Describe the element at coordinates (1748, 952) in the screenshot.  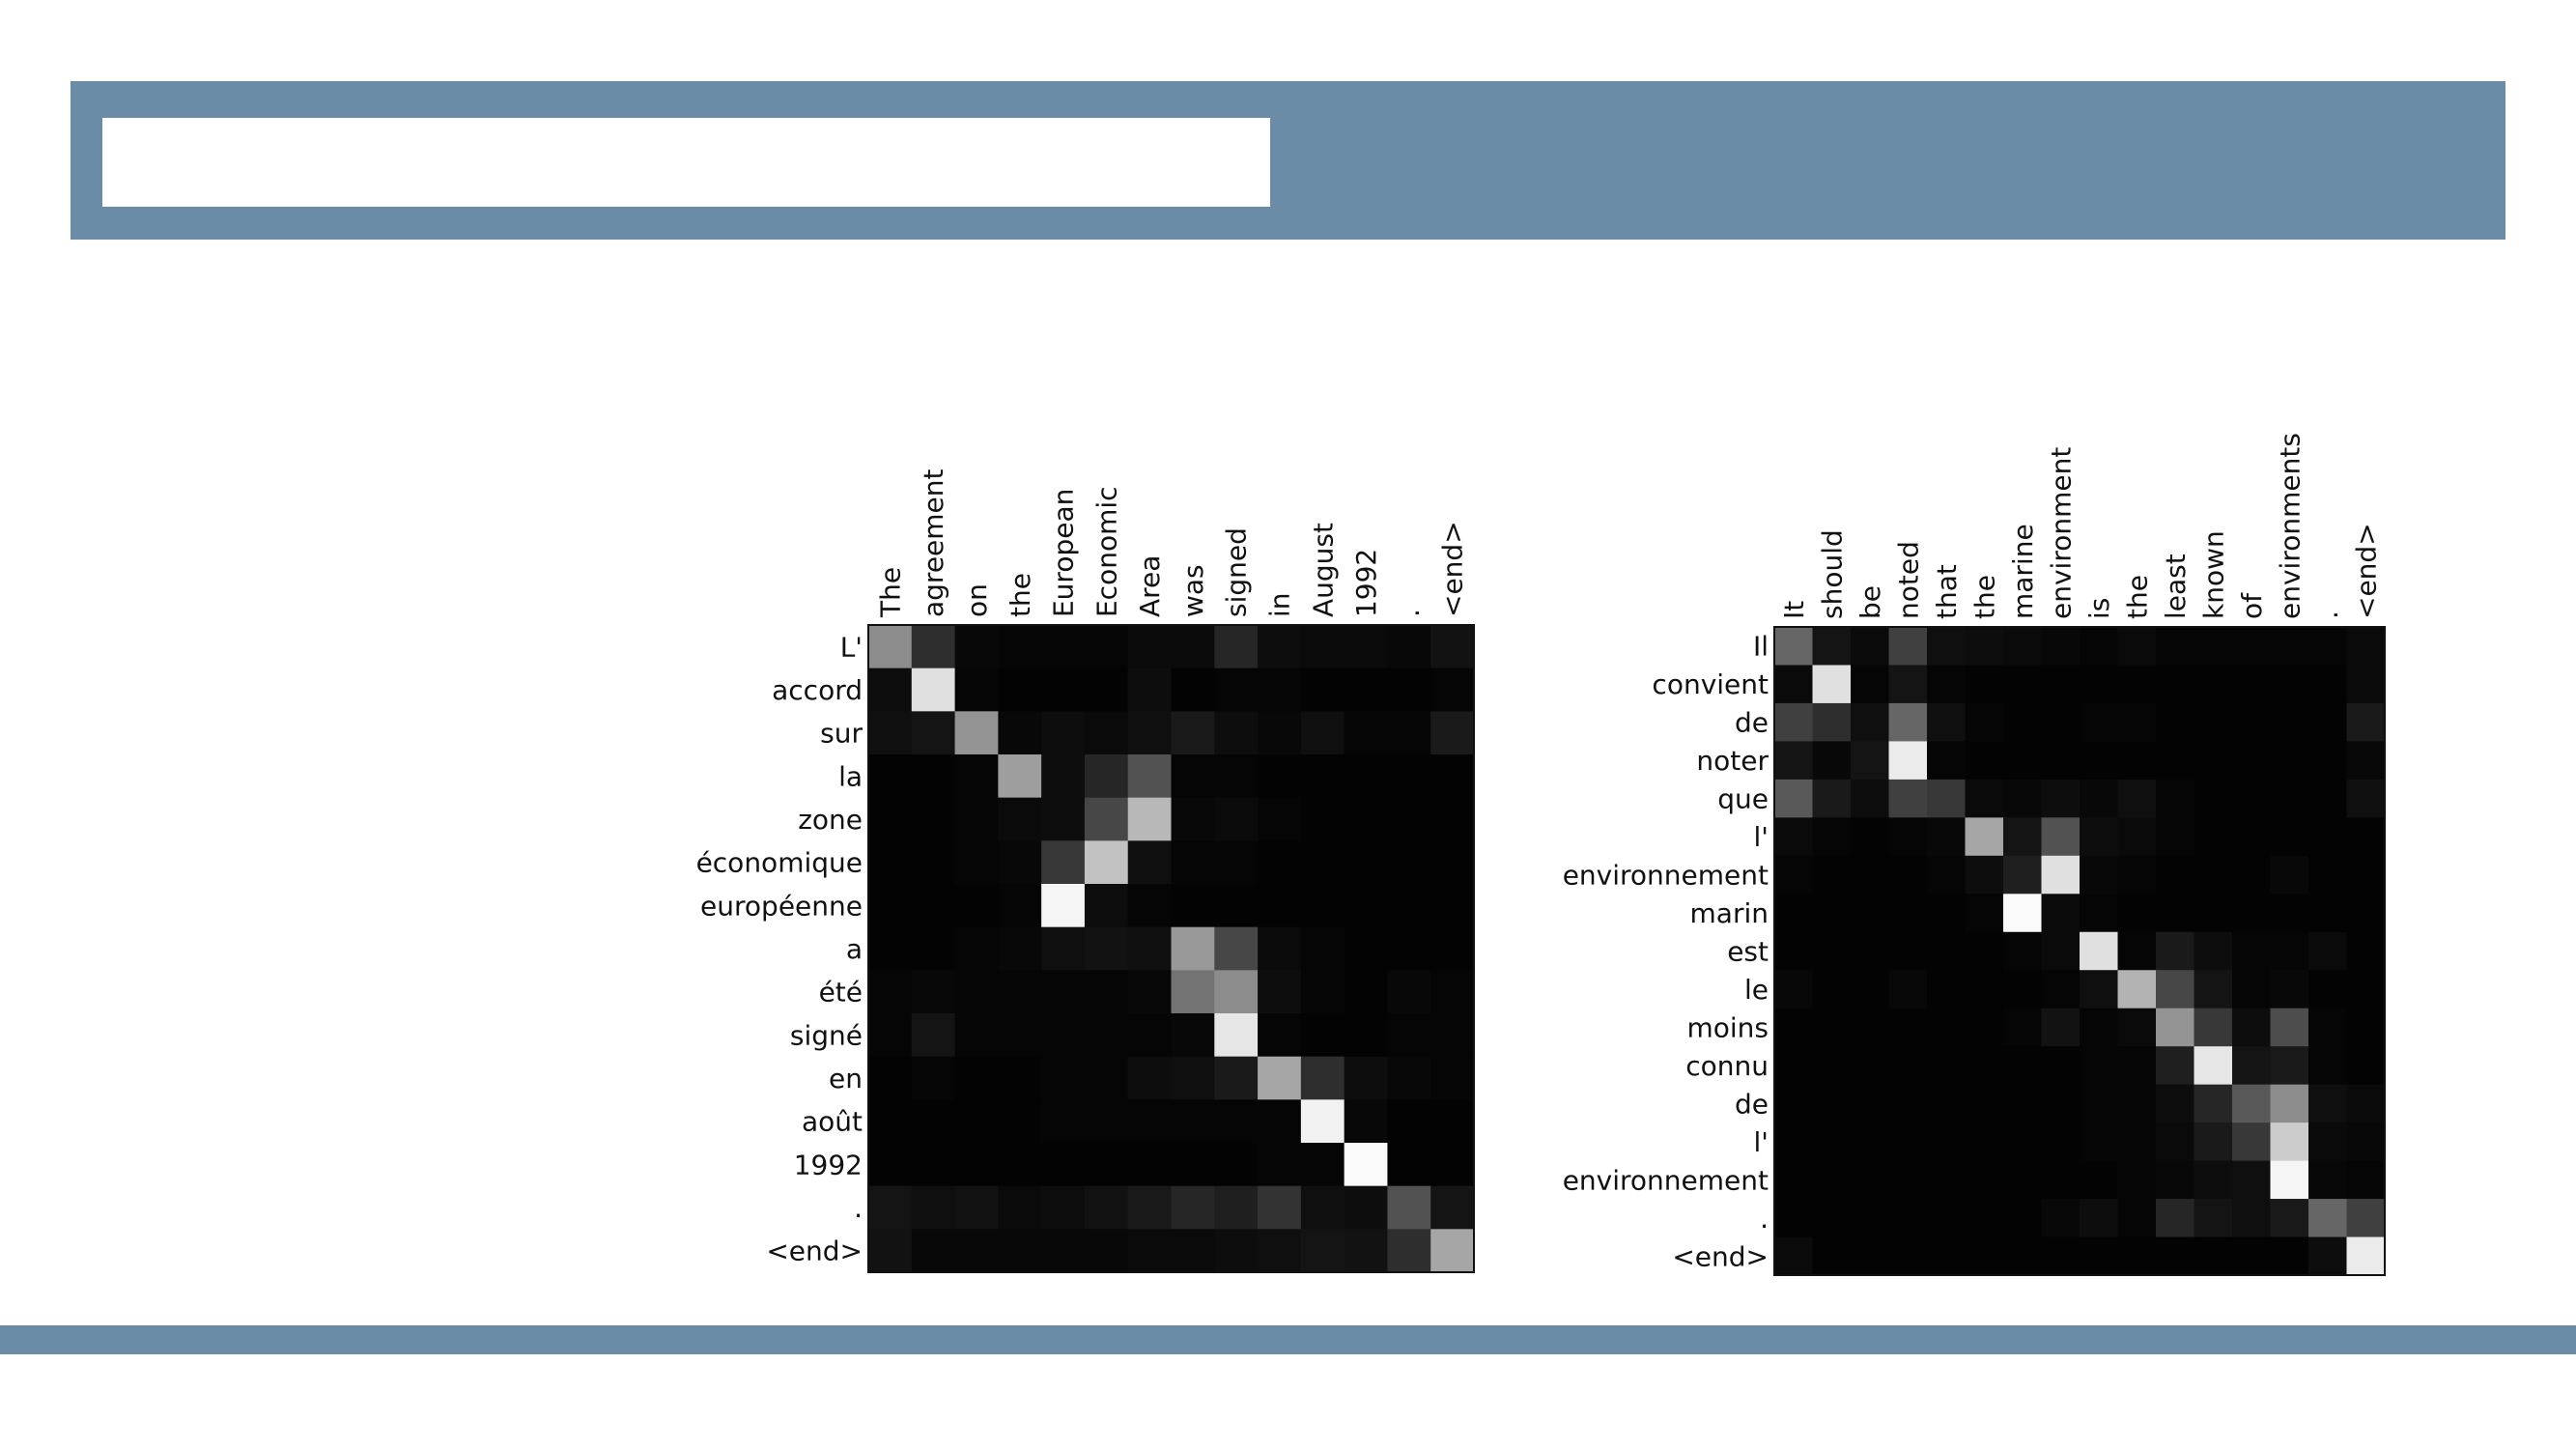
I see `y-tick-label: est` at that location.